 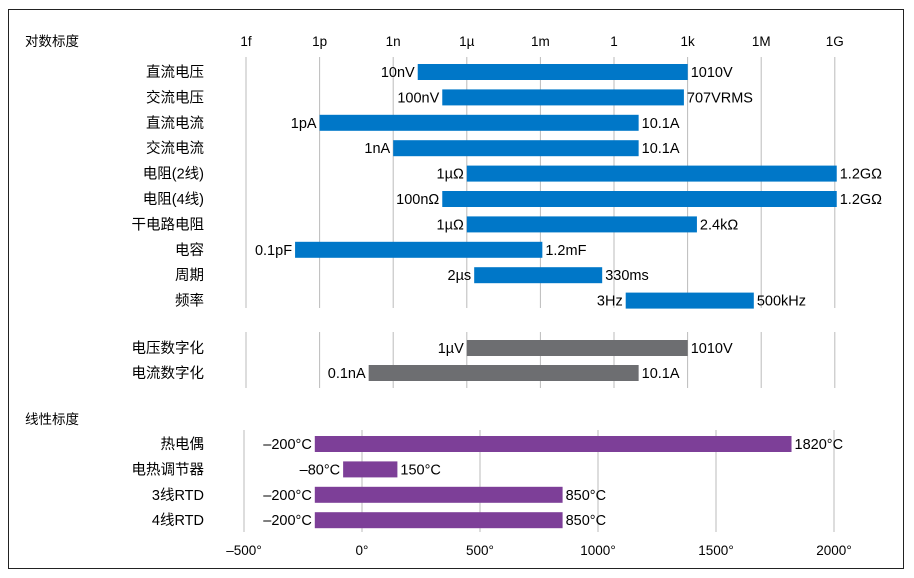 I want to click on row-label: 电阻(4线), so click(x=173, y=199).